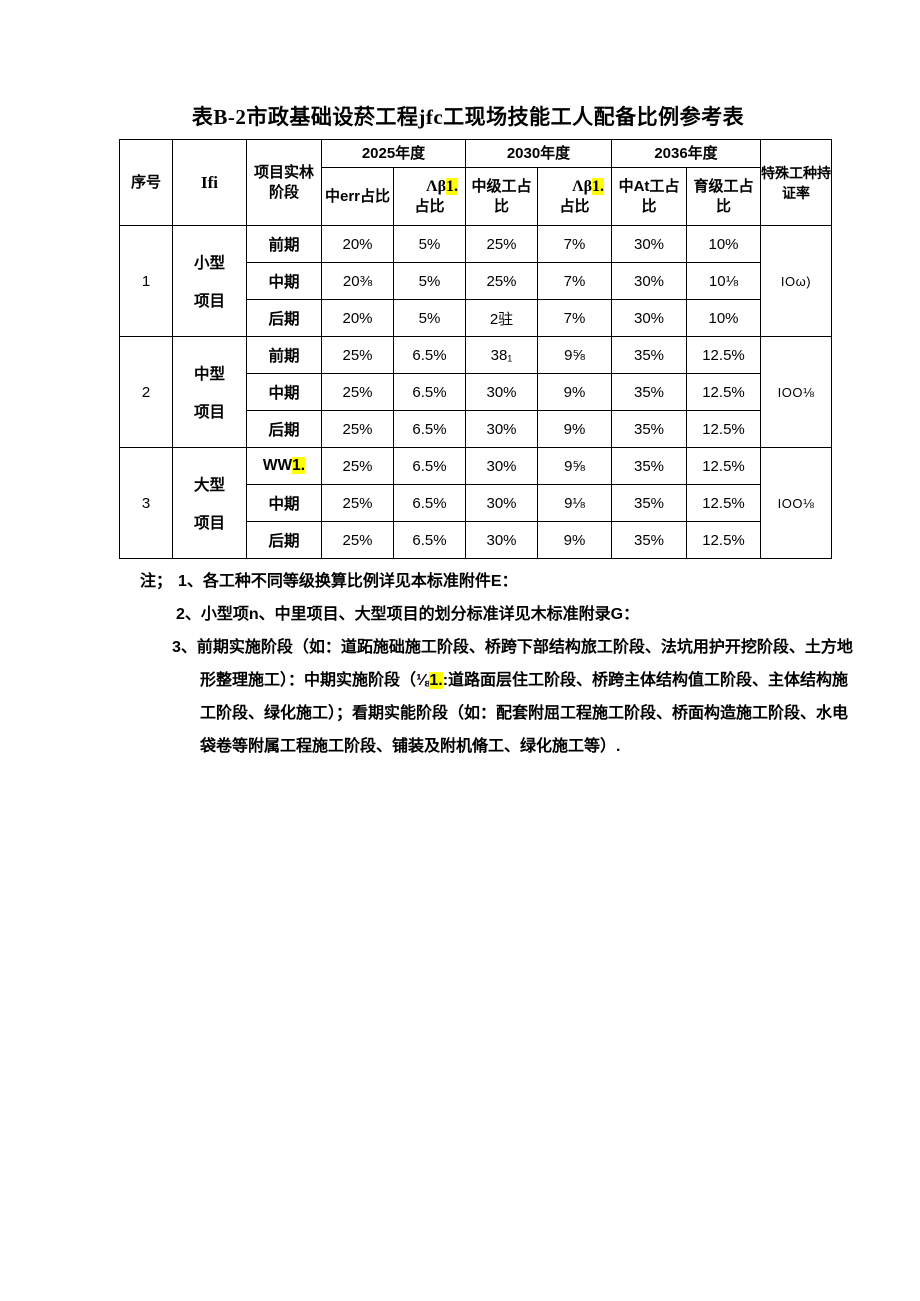 The height and width of the screenshot is (1301, 920). I want to click on header-2036-senior-line1: 育级工占, so click(723, 186).